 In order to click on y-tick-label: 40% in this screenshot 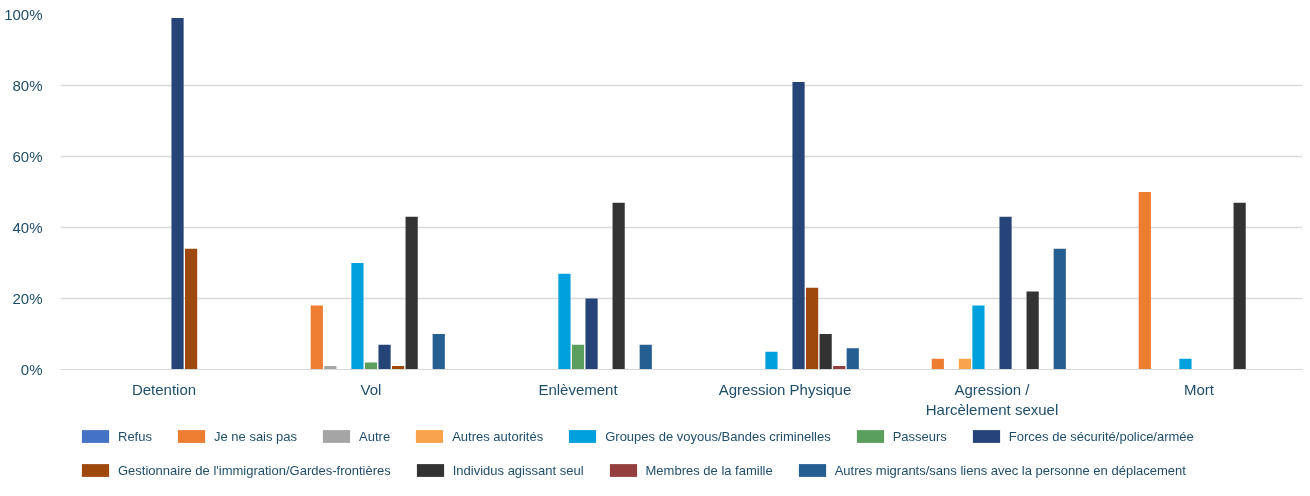, I will do `click(27, 227)`.